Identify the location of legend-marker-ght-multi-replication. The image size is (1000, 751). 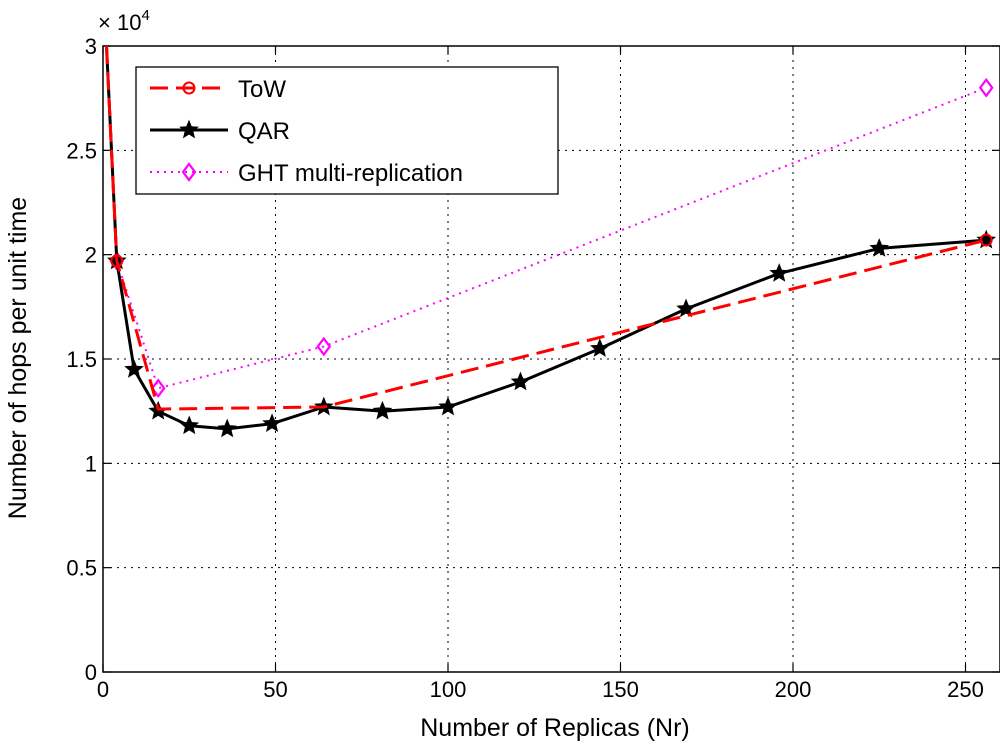
(189, 172).